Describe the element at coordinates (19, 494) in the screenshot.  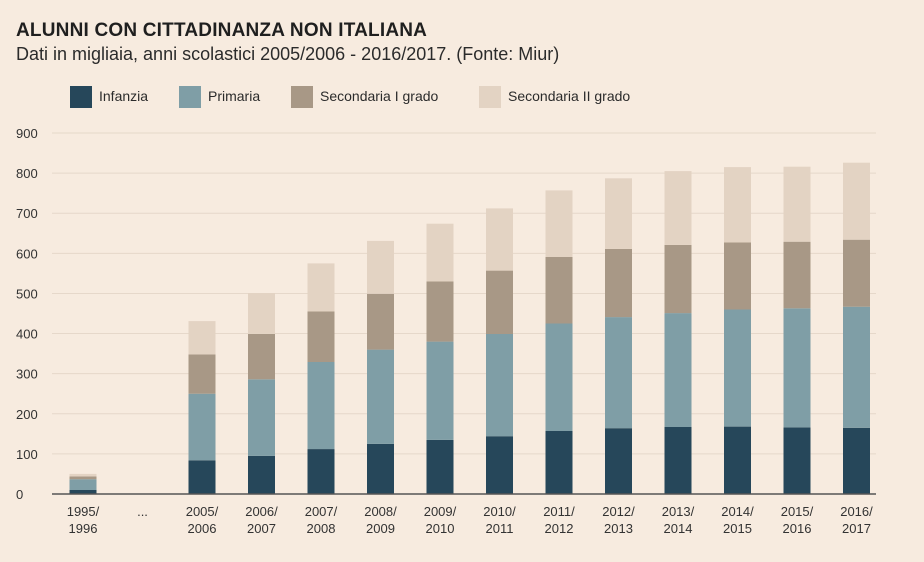
I see `y-tick-label: 0` at that location.